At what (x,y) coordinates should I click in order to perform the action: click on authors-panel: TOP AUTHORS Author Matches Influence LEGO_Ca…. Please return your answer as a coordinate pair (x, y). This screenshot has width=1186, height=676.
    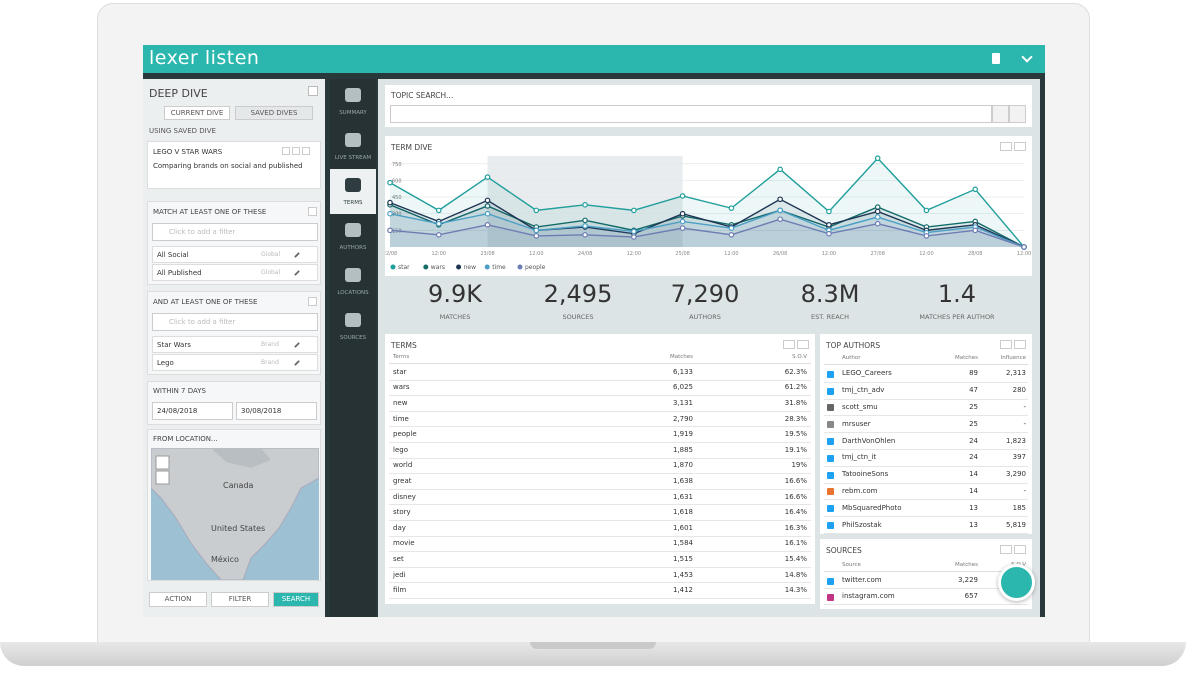
    Looking at the image, I should click on (926, 434).